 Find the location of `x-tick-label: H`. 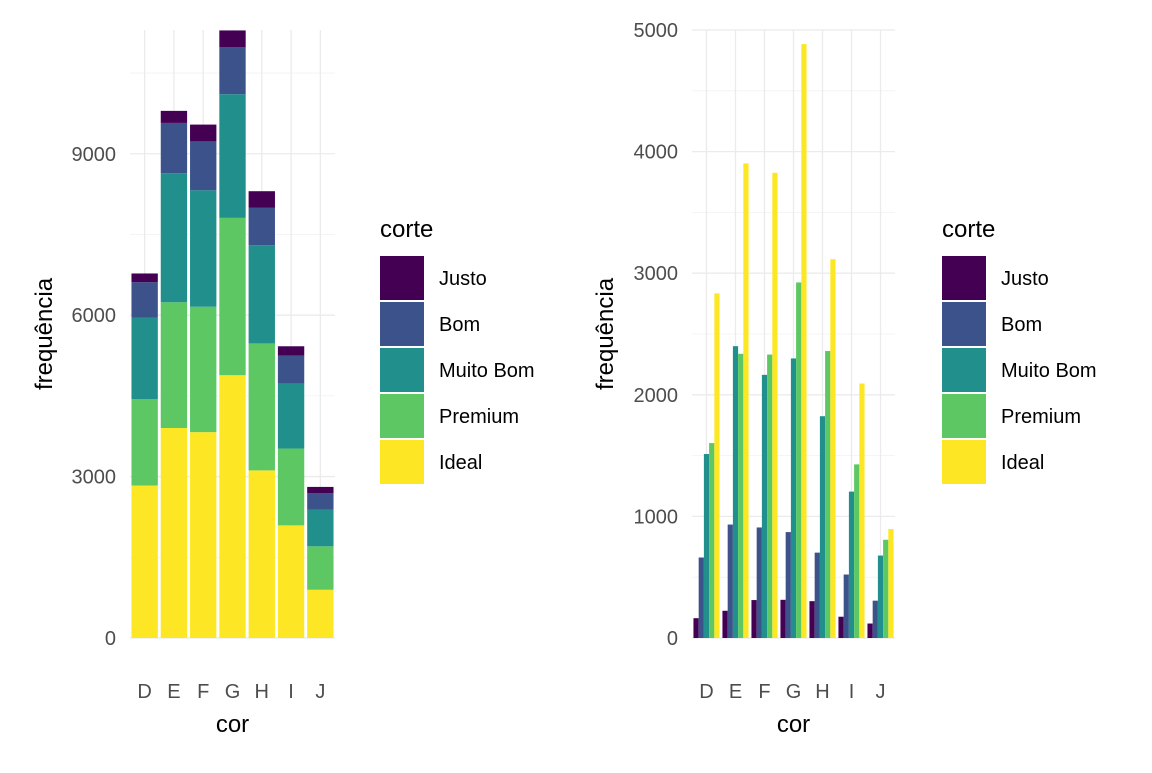

x-tick-label: H is located at coordinates (262, 692).